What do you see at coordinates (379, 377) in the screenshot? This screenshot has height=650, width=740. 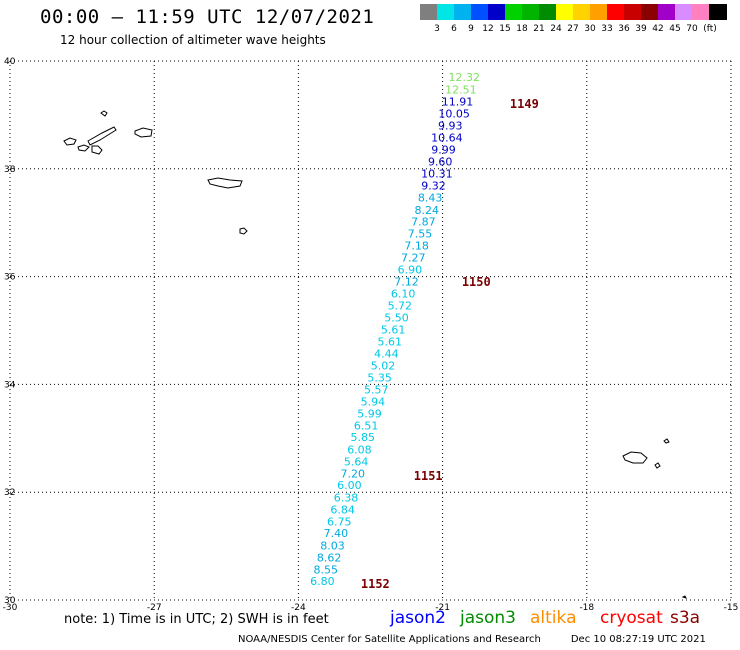 I see `wave-height-value: 5.35` at bounding box center [379, 377].